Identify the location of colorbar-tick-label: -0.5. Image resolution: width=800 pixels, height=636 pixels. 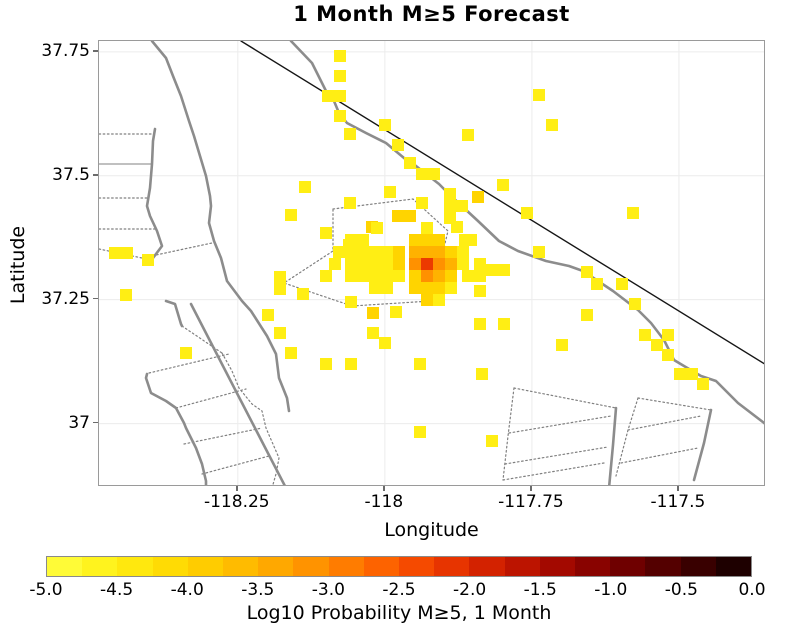
(681, 590).